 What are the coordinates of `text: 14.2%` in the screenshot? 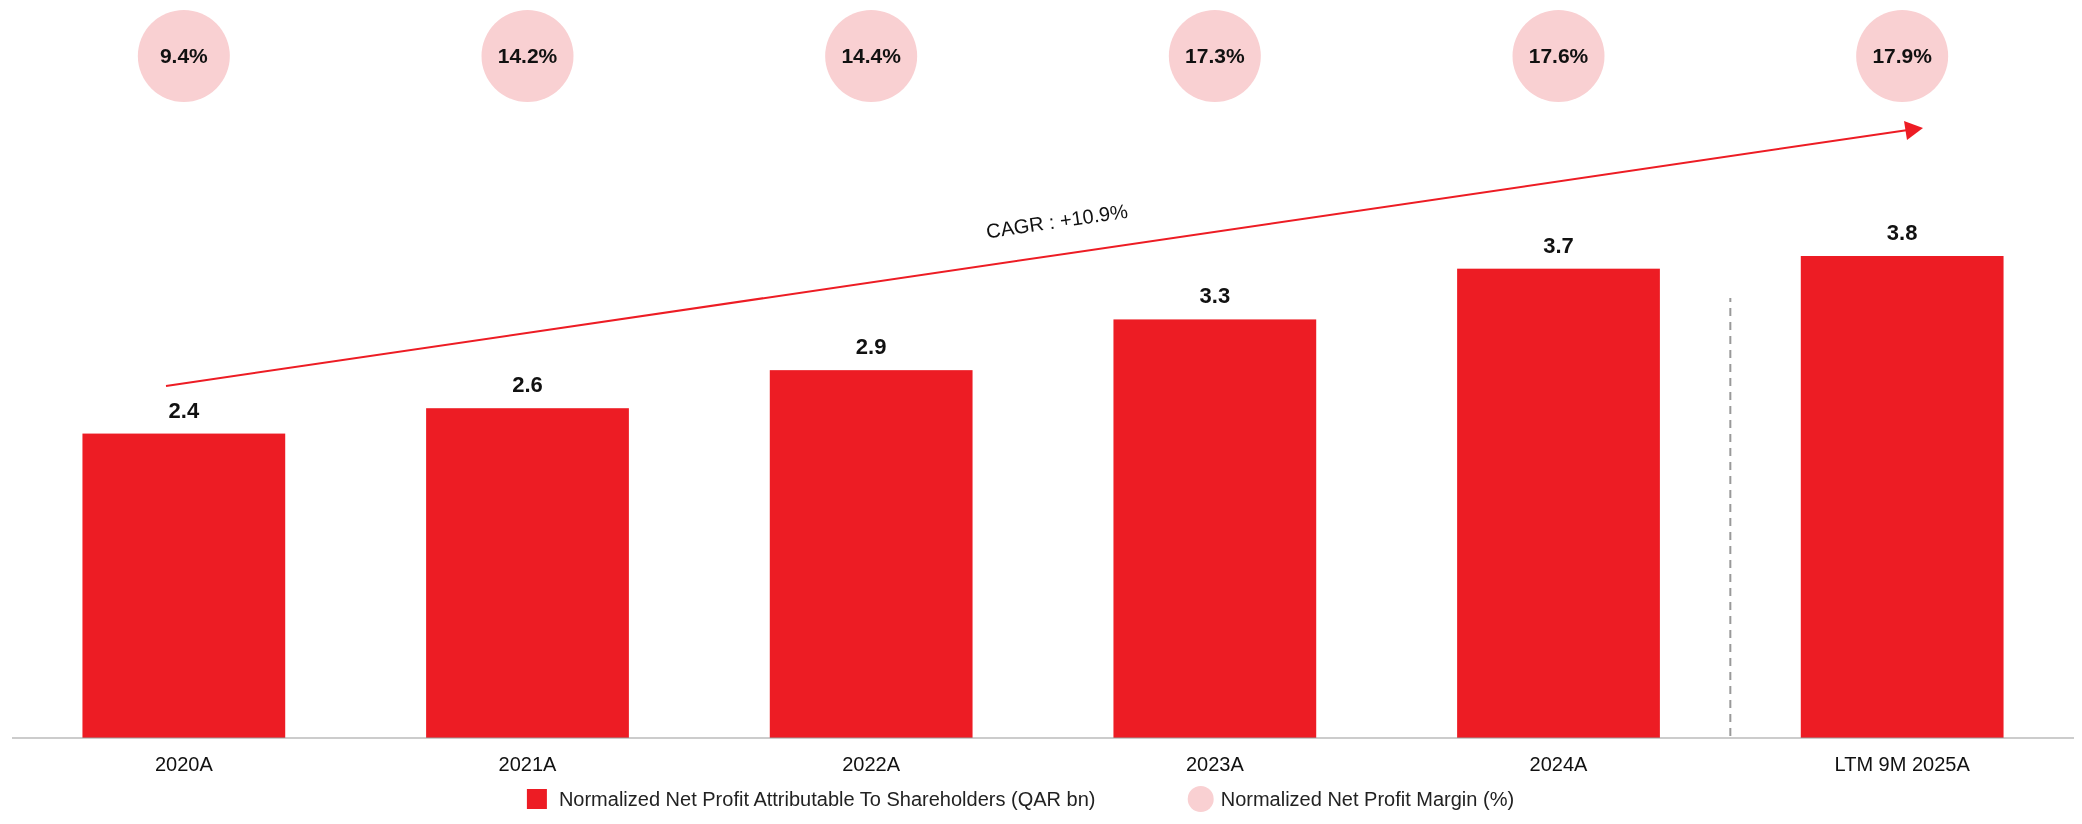 It's located at (527, 55).